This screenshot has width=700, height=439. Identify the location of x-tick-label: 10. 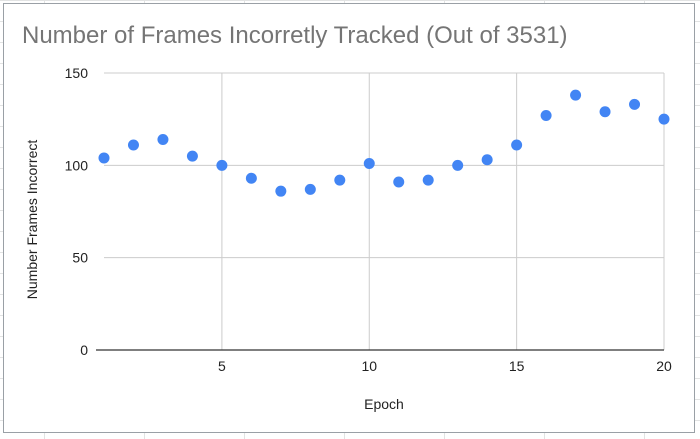
(369, 366).